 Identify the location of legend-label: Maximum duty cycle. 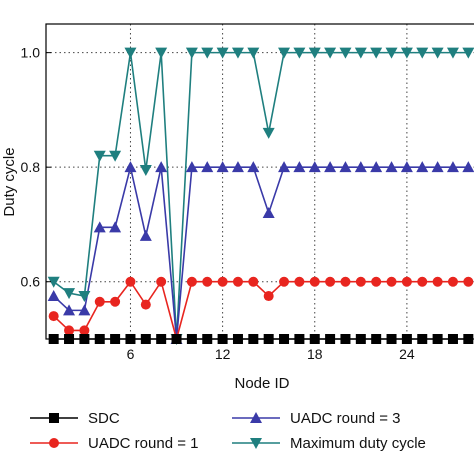
(358, 443).